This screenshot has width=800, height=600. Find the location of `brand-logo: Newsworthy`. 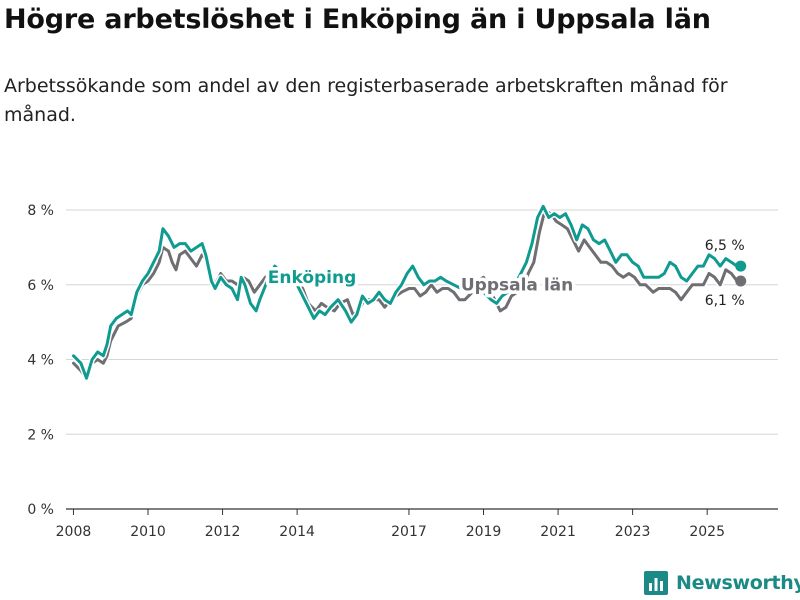

brand-logo: Newsworthy is located at coordinates (722, 583).